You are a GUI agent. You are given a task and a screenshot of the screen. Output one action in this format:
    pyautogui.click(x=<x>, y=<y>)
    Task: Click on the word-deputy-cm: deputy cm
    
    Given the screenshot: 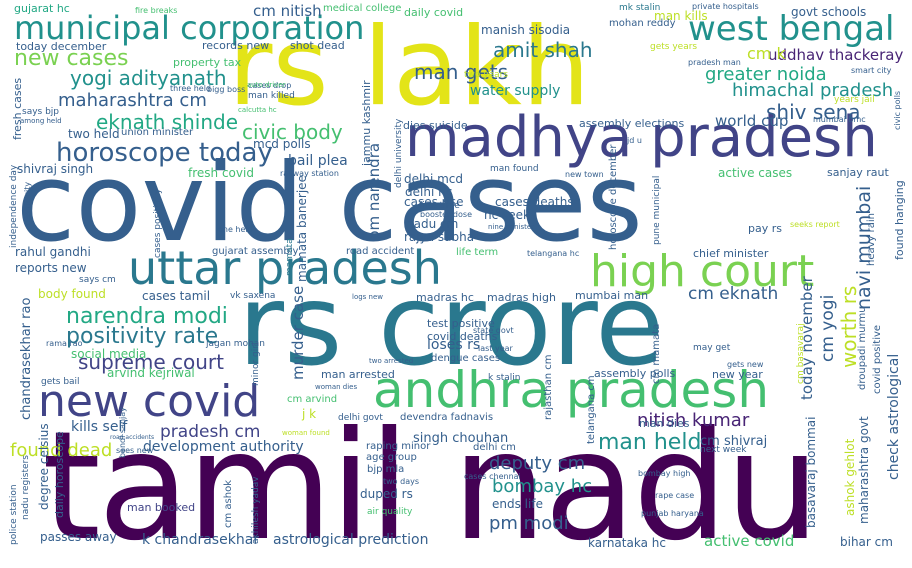 What is the action you would take?
    pyautogui.click(x=537, y=463)
    